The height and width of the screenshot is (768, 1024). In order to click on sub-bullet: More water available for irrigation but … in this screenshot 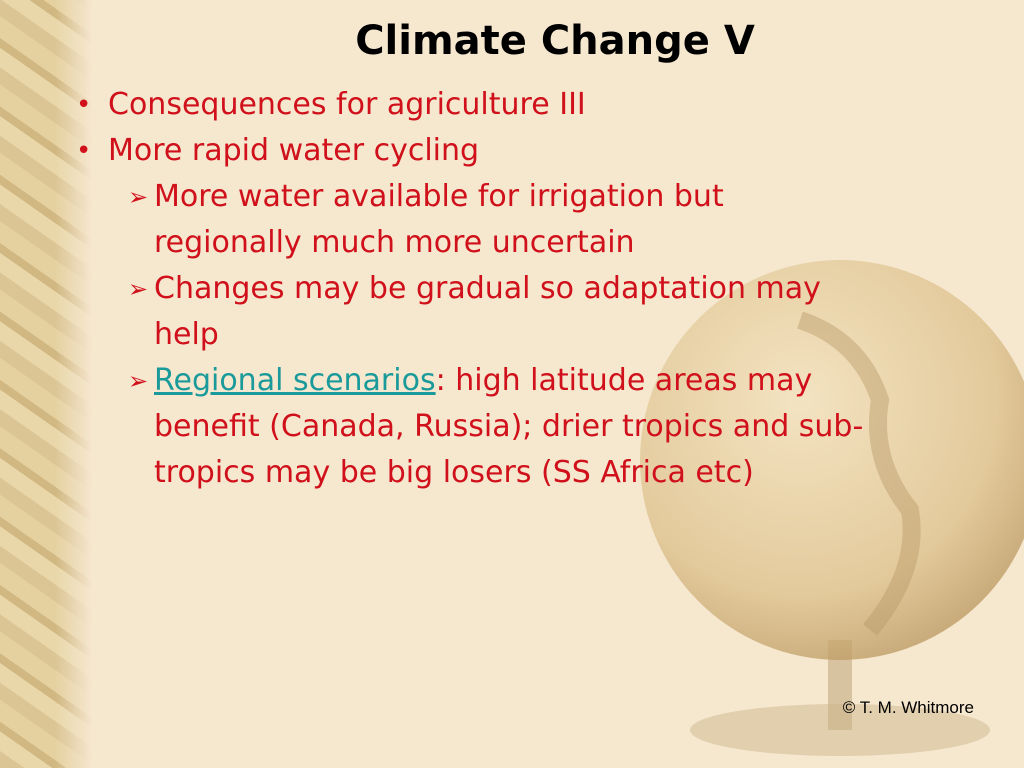, I will do `click(473, 220)`.